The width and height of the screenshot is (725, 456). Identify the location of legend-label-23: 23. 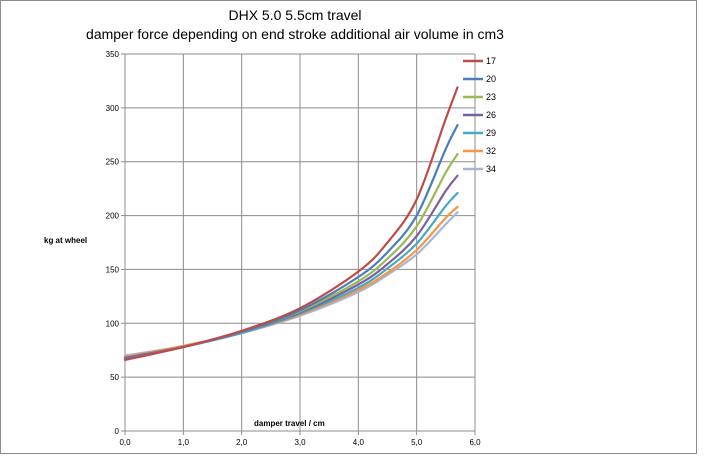
(491, 97).